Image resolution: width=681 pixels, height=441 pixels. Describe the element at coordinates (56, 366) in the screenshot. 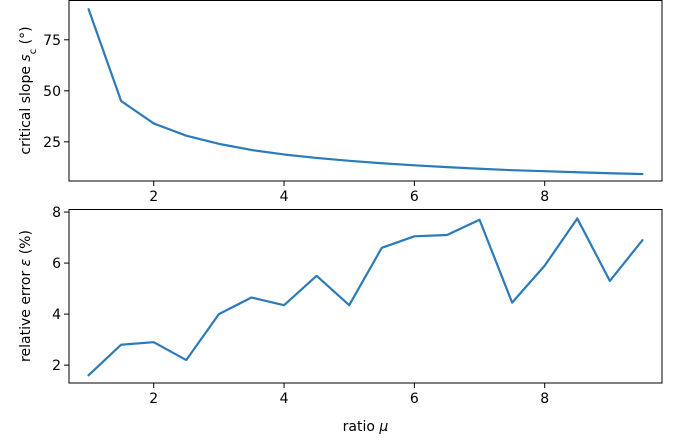

I see `y-tick-label: 2` at that location.